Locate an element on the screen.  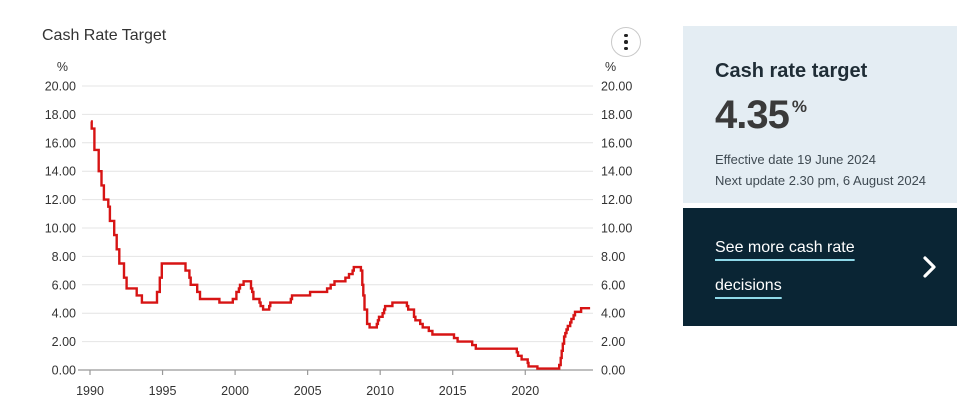
chart-menu-button is located at coordinates (626, 42).